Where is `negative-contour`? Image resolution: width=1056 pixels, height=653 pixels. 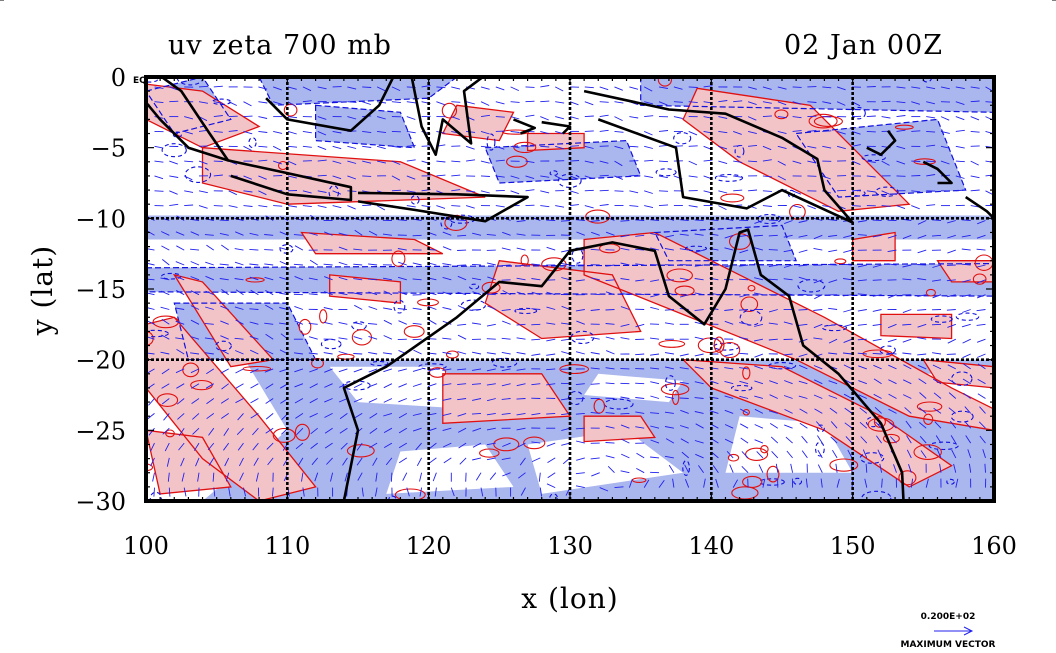 negative-contour is located at coordinates (950, 481).